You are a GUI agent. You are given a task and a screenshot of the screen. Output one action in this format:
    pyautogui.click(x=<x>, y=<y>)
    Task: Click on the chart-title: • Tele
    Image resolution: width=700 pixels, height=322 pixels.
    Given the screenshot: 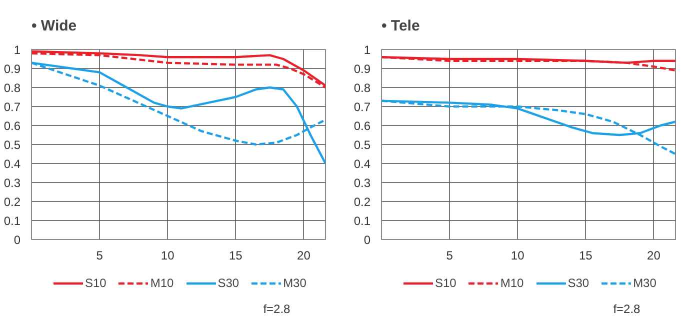 What is the action you would take?
    pyautogui.click(x=401, y=26)
    